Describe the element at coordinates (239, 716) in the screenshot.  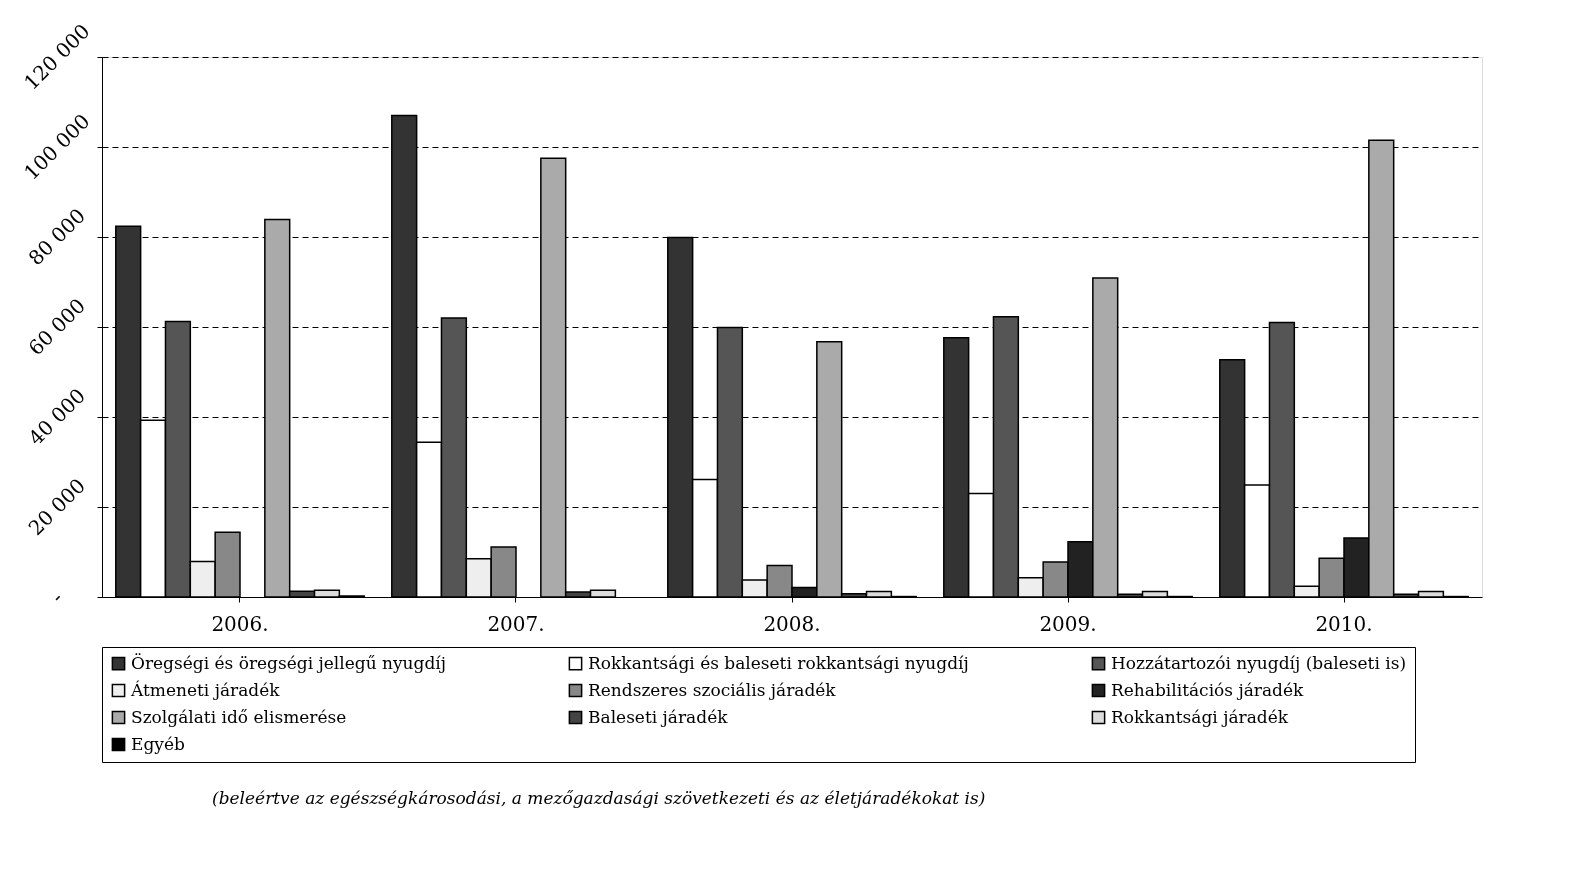
I see `legend-label: Szolgálati idő elismerése` at that location.